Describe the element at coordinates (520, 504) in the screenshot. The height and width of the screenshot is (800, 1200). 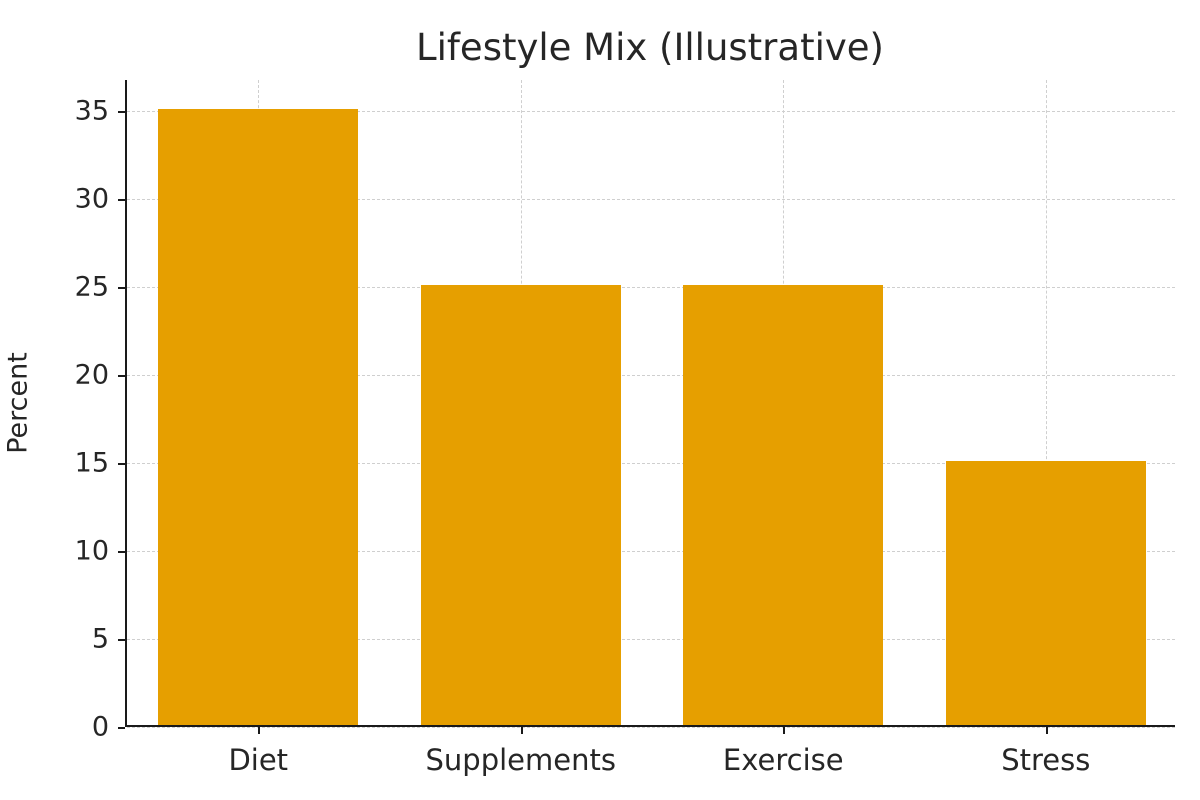
I see `bar-supplements` at that location.